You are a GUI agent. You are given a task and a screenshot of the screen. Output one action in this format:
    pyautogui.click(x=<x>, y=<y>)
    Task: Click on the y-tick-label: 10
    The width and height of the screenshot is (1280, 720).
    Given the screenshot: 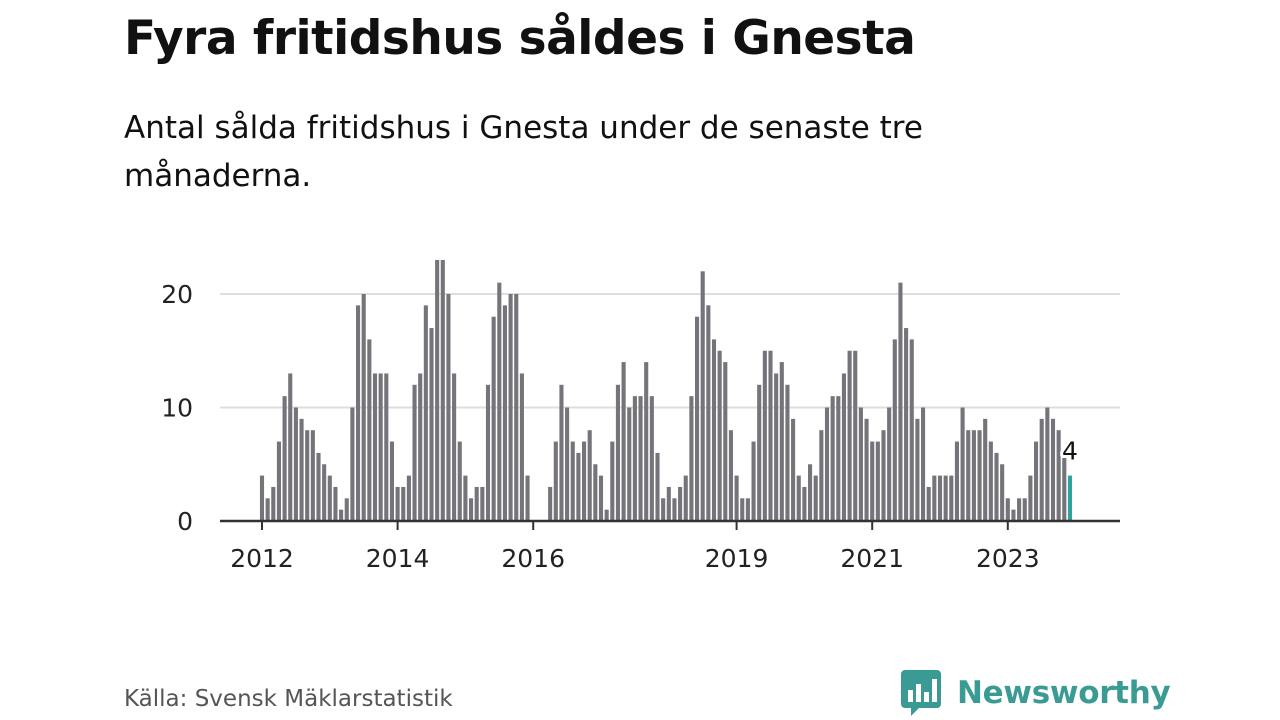 What is the action you would take?
    pyautogui.click(x=177, y=408)
    